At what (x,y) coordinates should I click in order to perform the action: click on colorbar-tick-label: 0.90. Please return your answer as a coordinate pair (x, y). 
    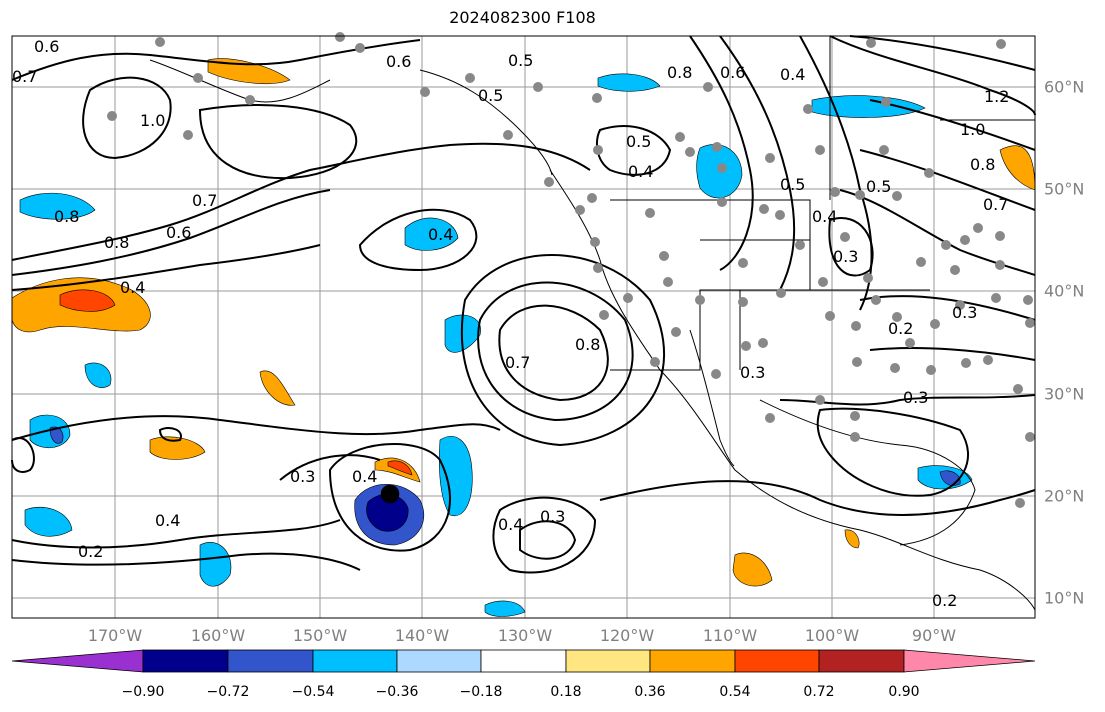
    Looking at the image, I should click on (904, 692).